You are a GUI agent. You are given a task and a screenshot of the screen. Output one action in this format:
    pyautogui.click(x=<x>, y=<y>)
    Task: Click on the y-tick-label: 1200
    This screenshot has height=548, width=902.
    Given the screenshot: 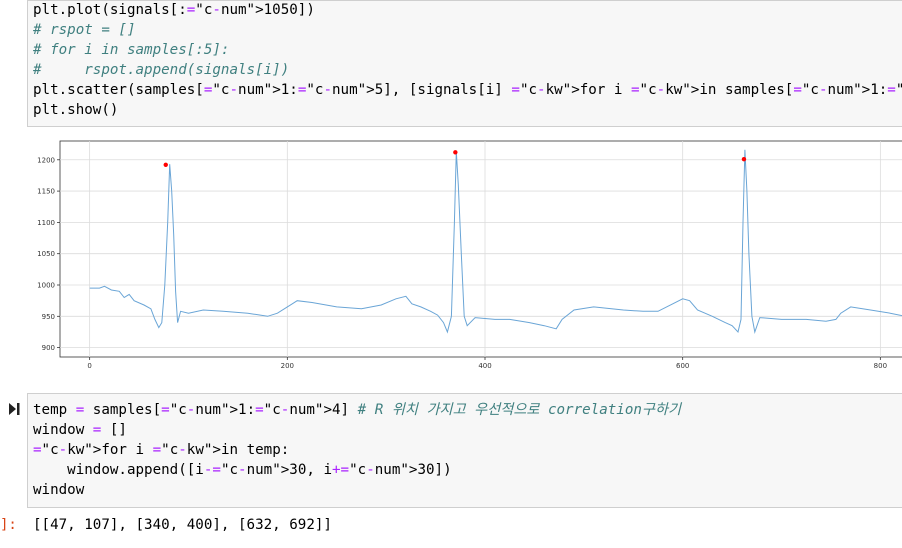 What is the action you would take?
    pyautogui.click(x=46, y=160)
    